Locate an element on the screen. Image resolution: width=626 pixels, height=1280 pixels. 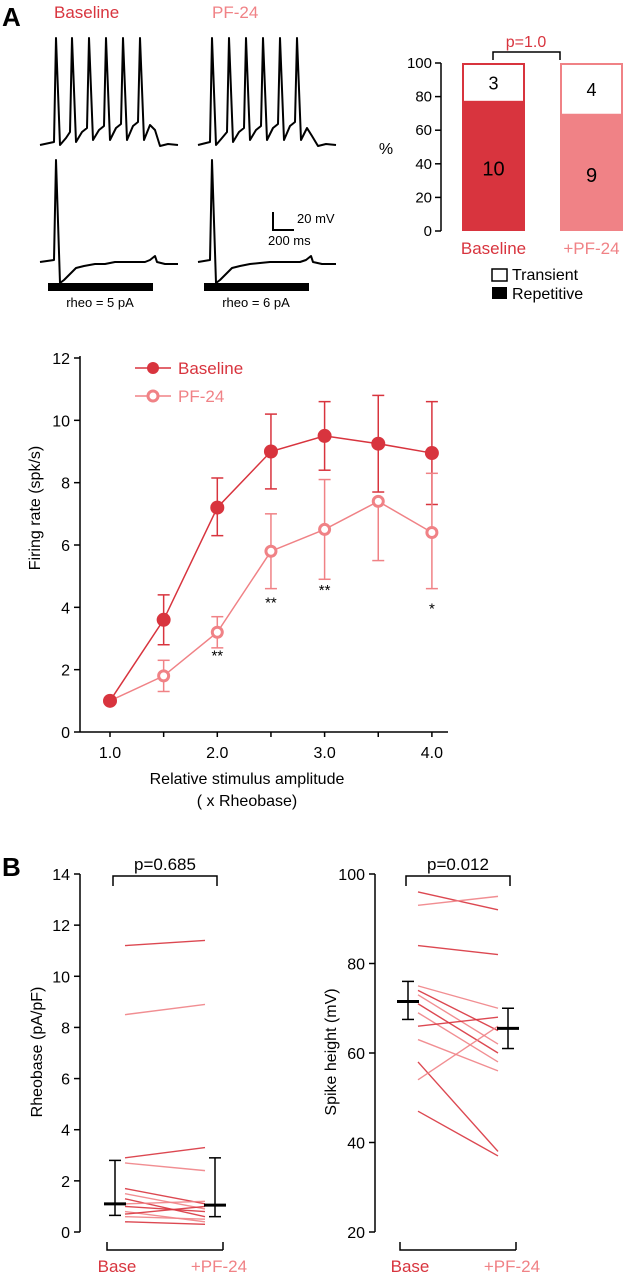
trace-baseline-transient is located at coordinates (108, 221).